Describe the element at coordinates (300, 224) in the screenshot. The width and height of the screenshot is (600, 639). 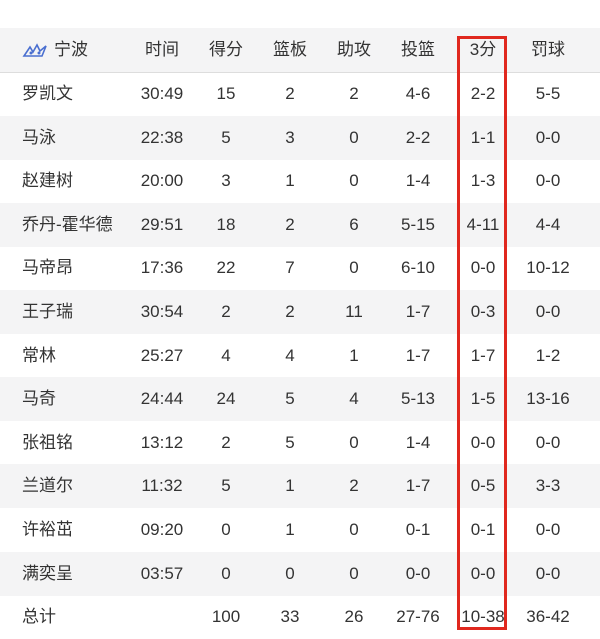
I see `player-row: 乔丹-霍华德 29:51 18 2 6 5-15 4-11 4-4` at that location.